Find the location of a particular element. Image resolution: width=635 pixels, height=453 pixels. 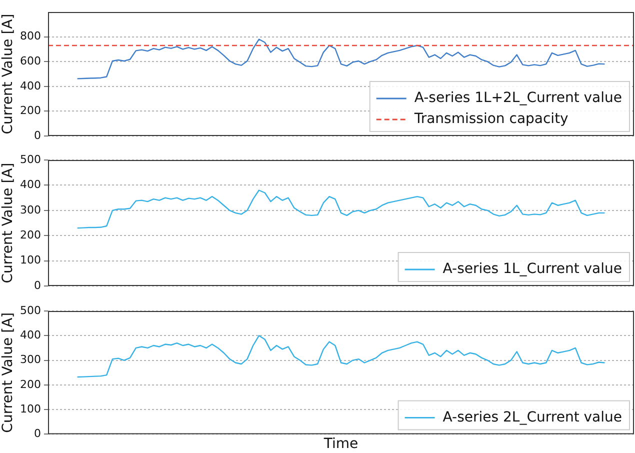

y-tick-label: 600 is located at coordinates (30, 61).